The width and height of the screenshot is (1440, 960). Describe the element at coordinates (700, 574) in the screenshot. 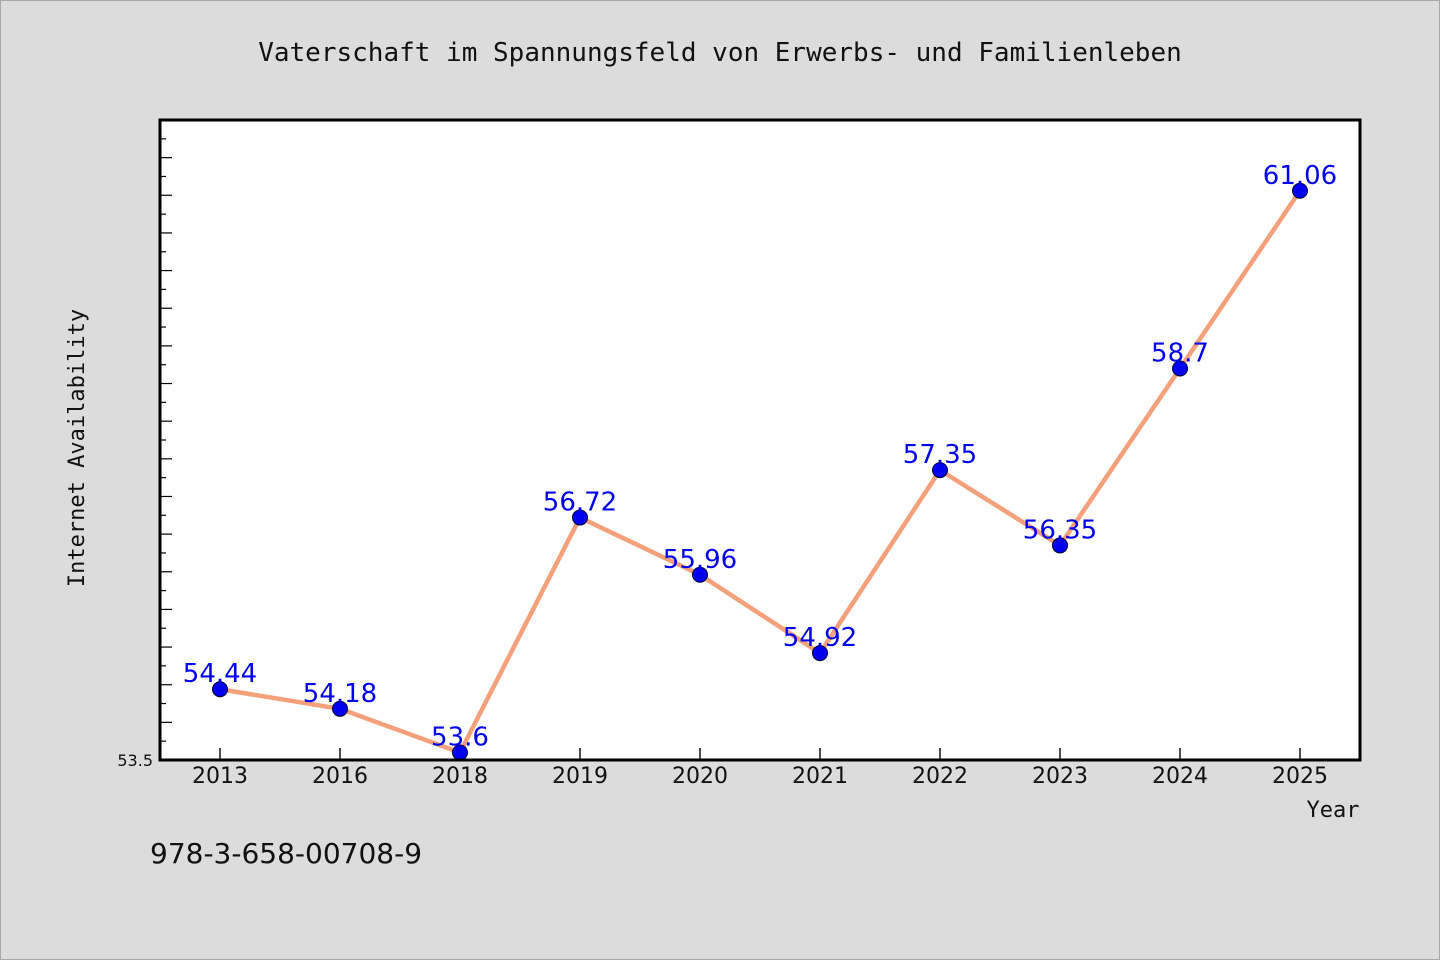

I see `data-point-2020` at that location.